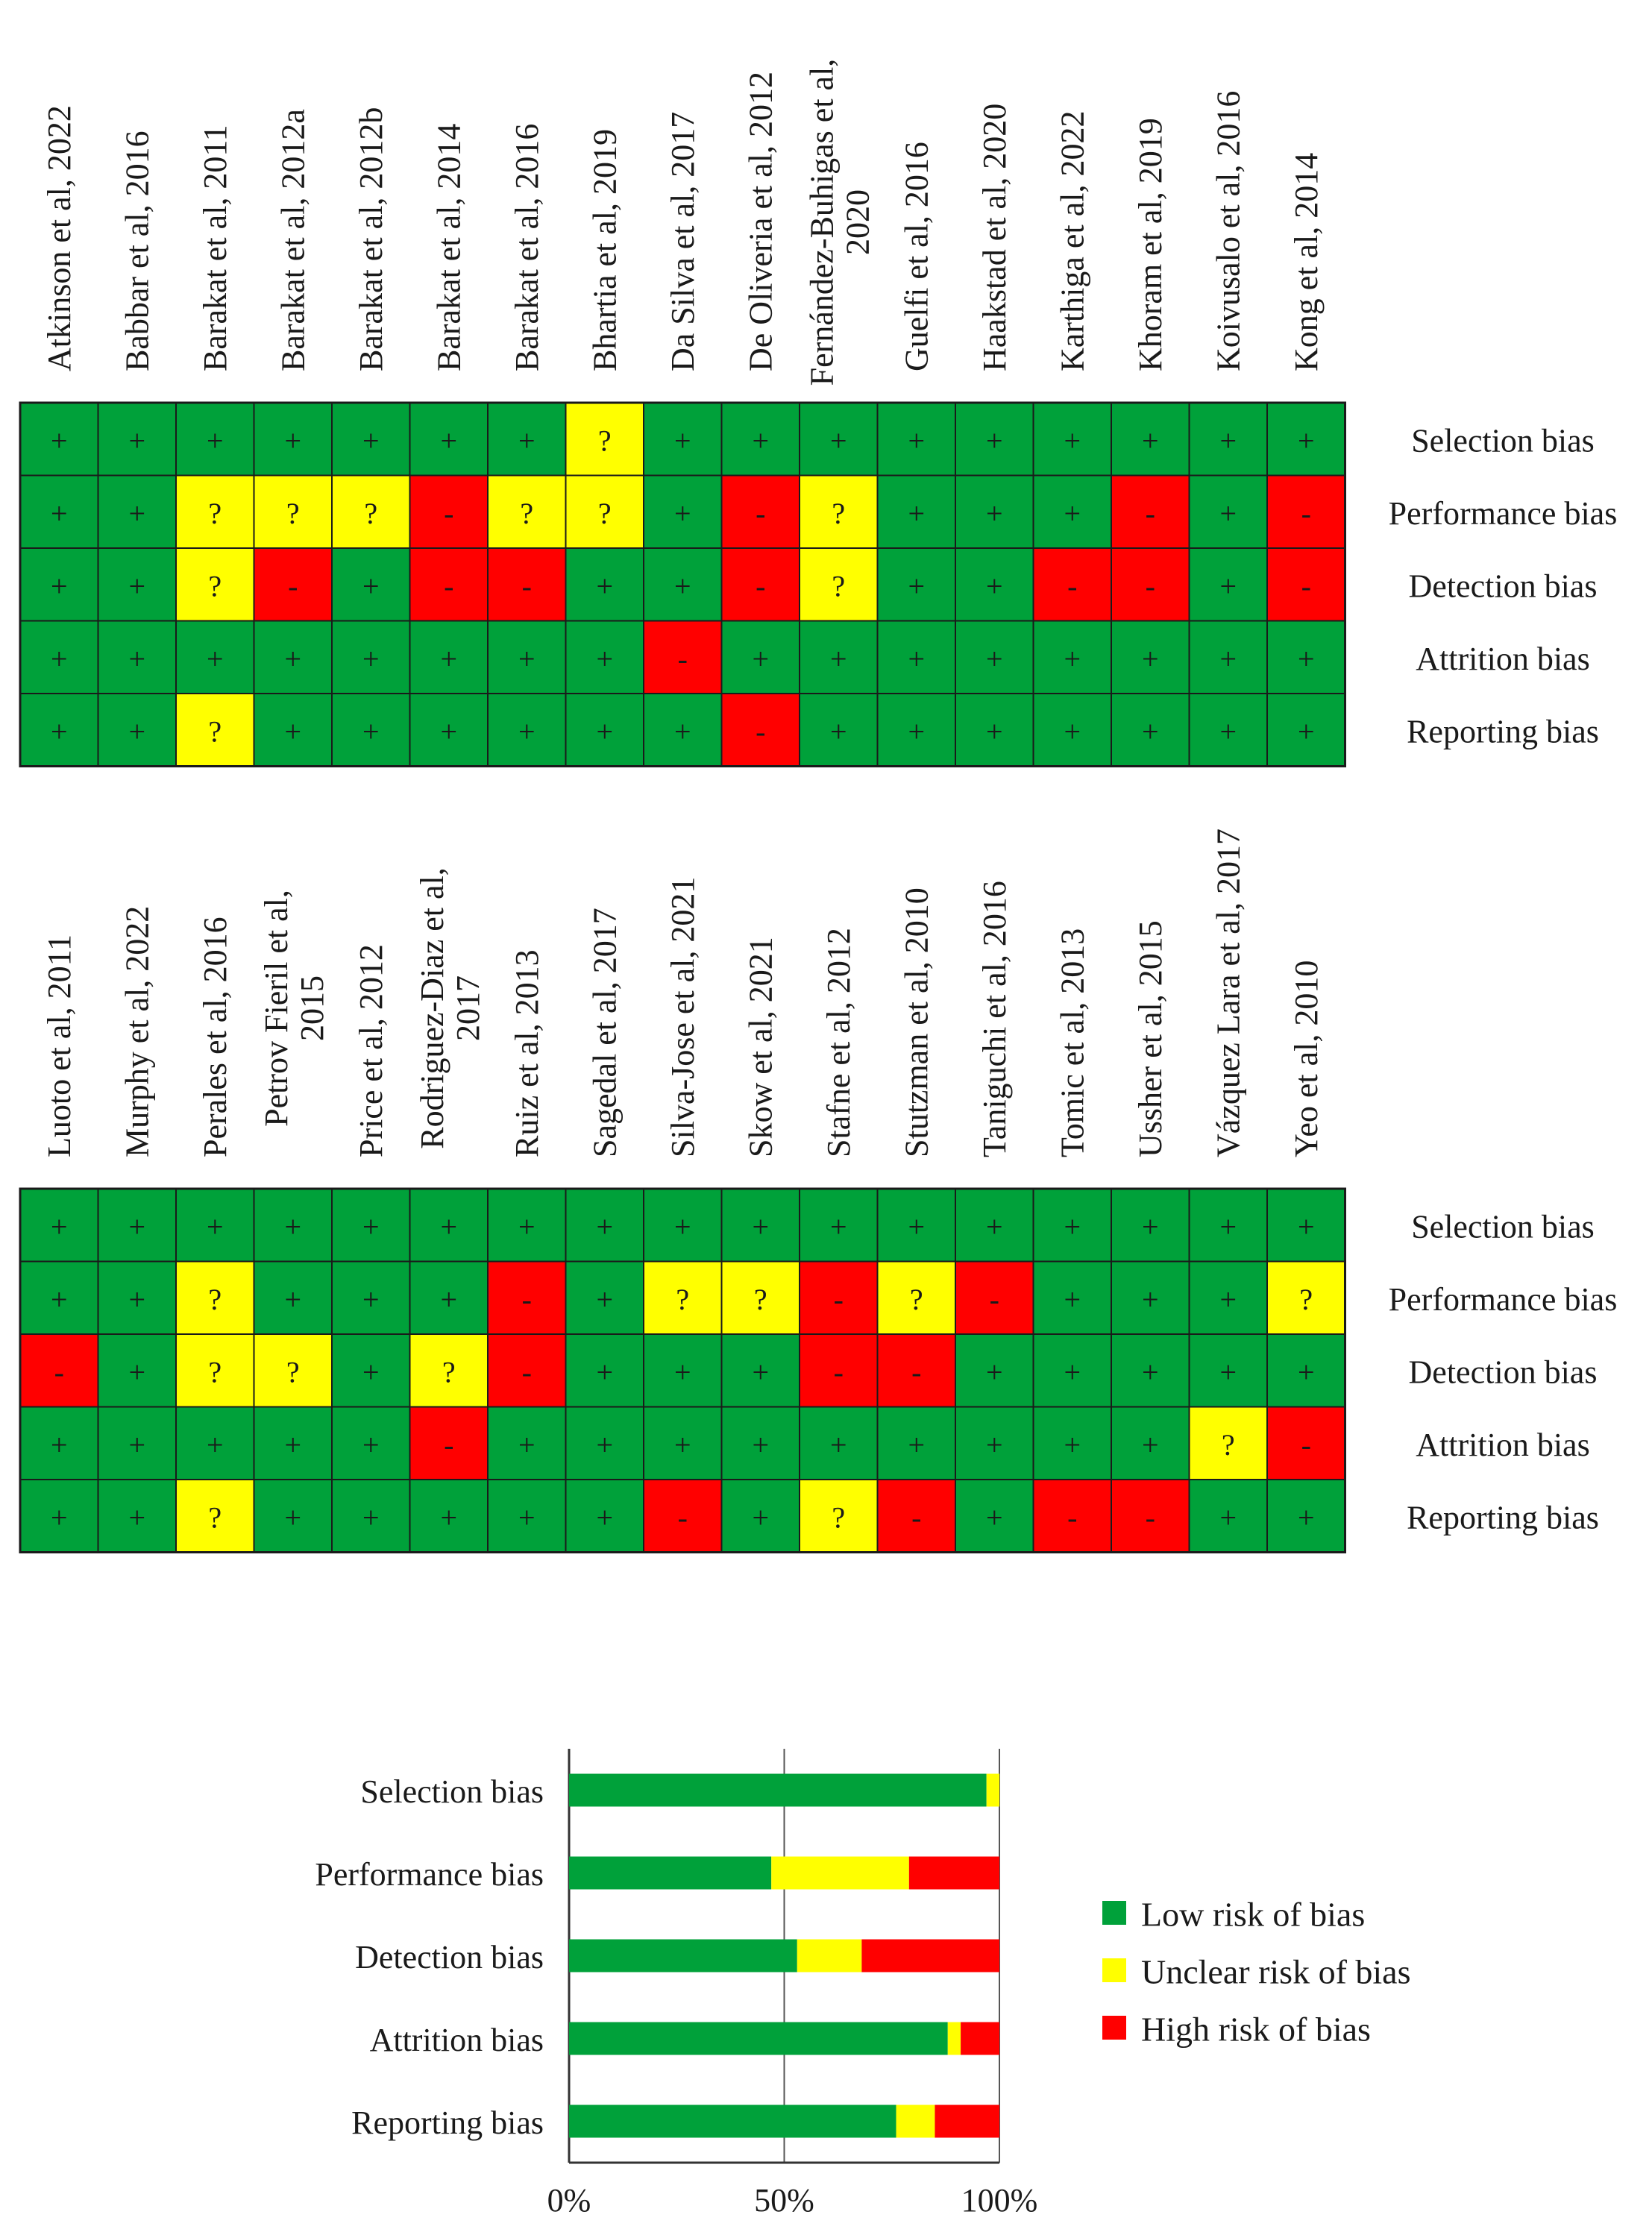 The image size is (1652, 2235). I want to click on bias-row-label: Selection bias, so click(1503, 440).